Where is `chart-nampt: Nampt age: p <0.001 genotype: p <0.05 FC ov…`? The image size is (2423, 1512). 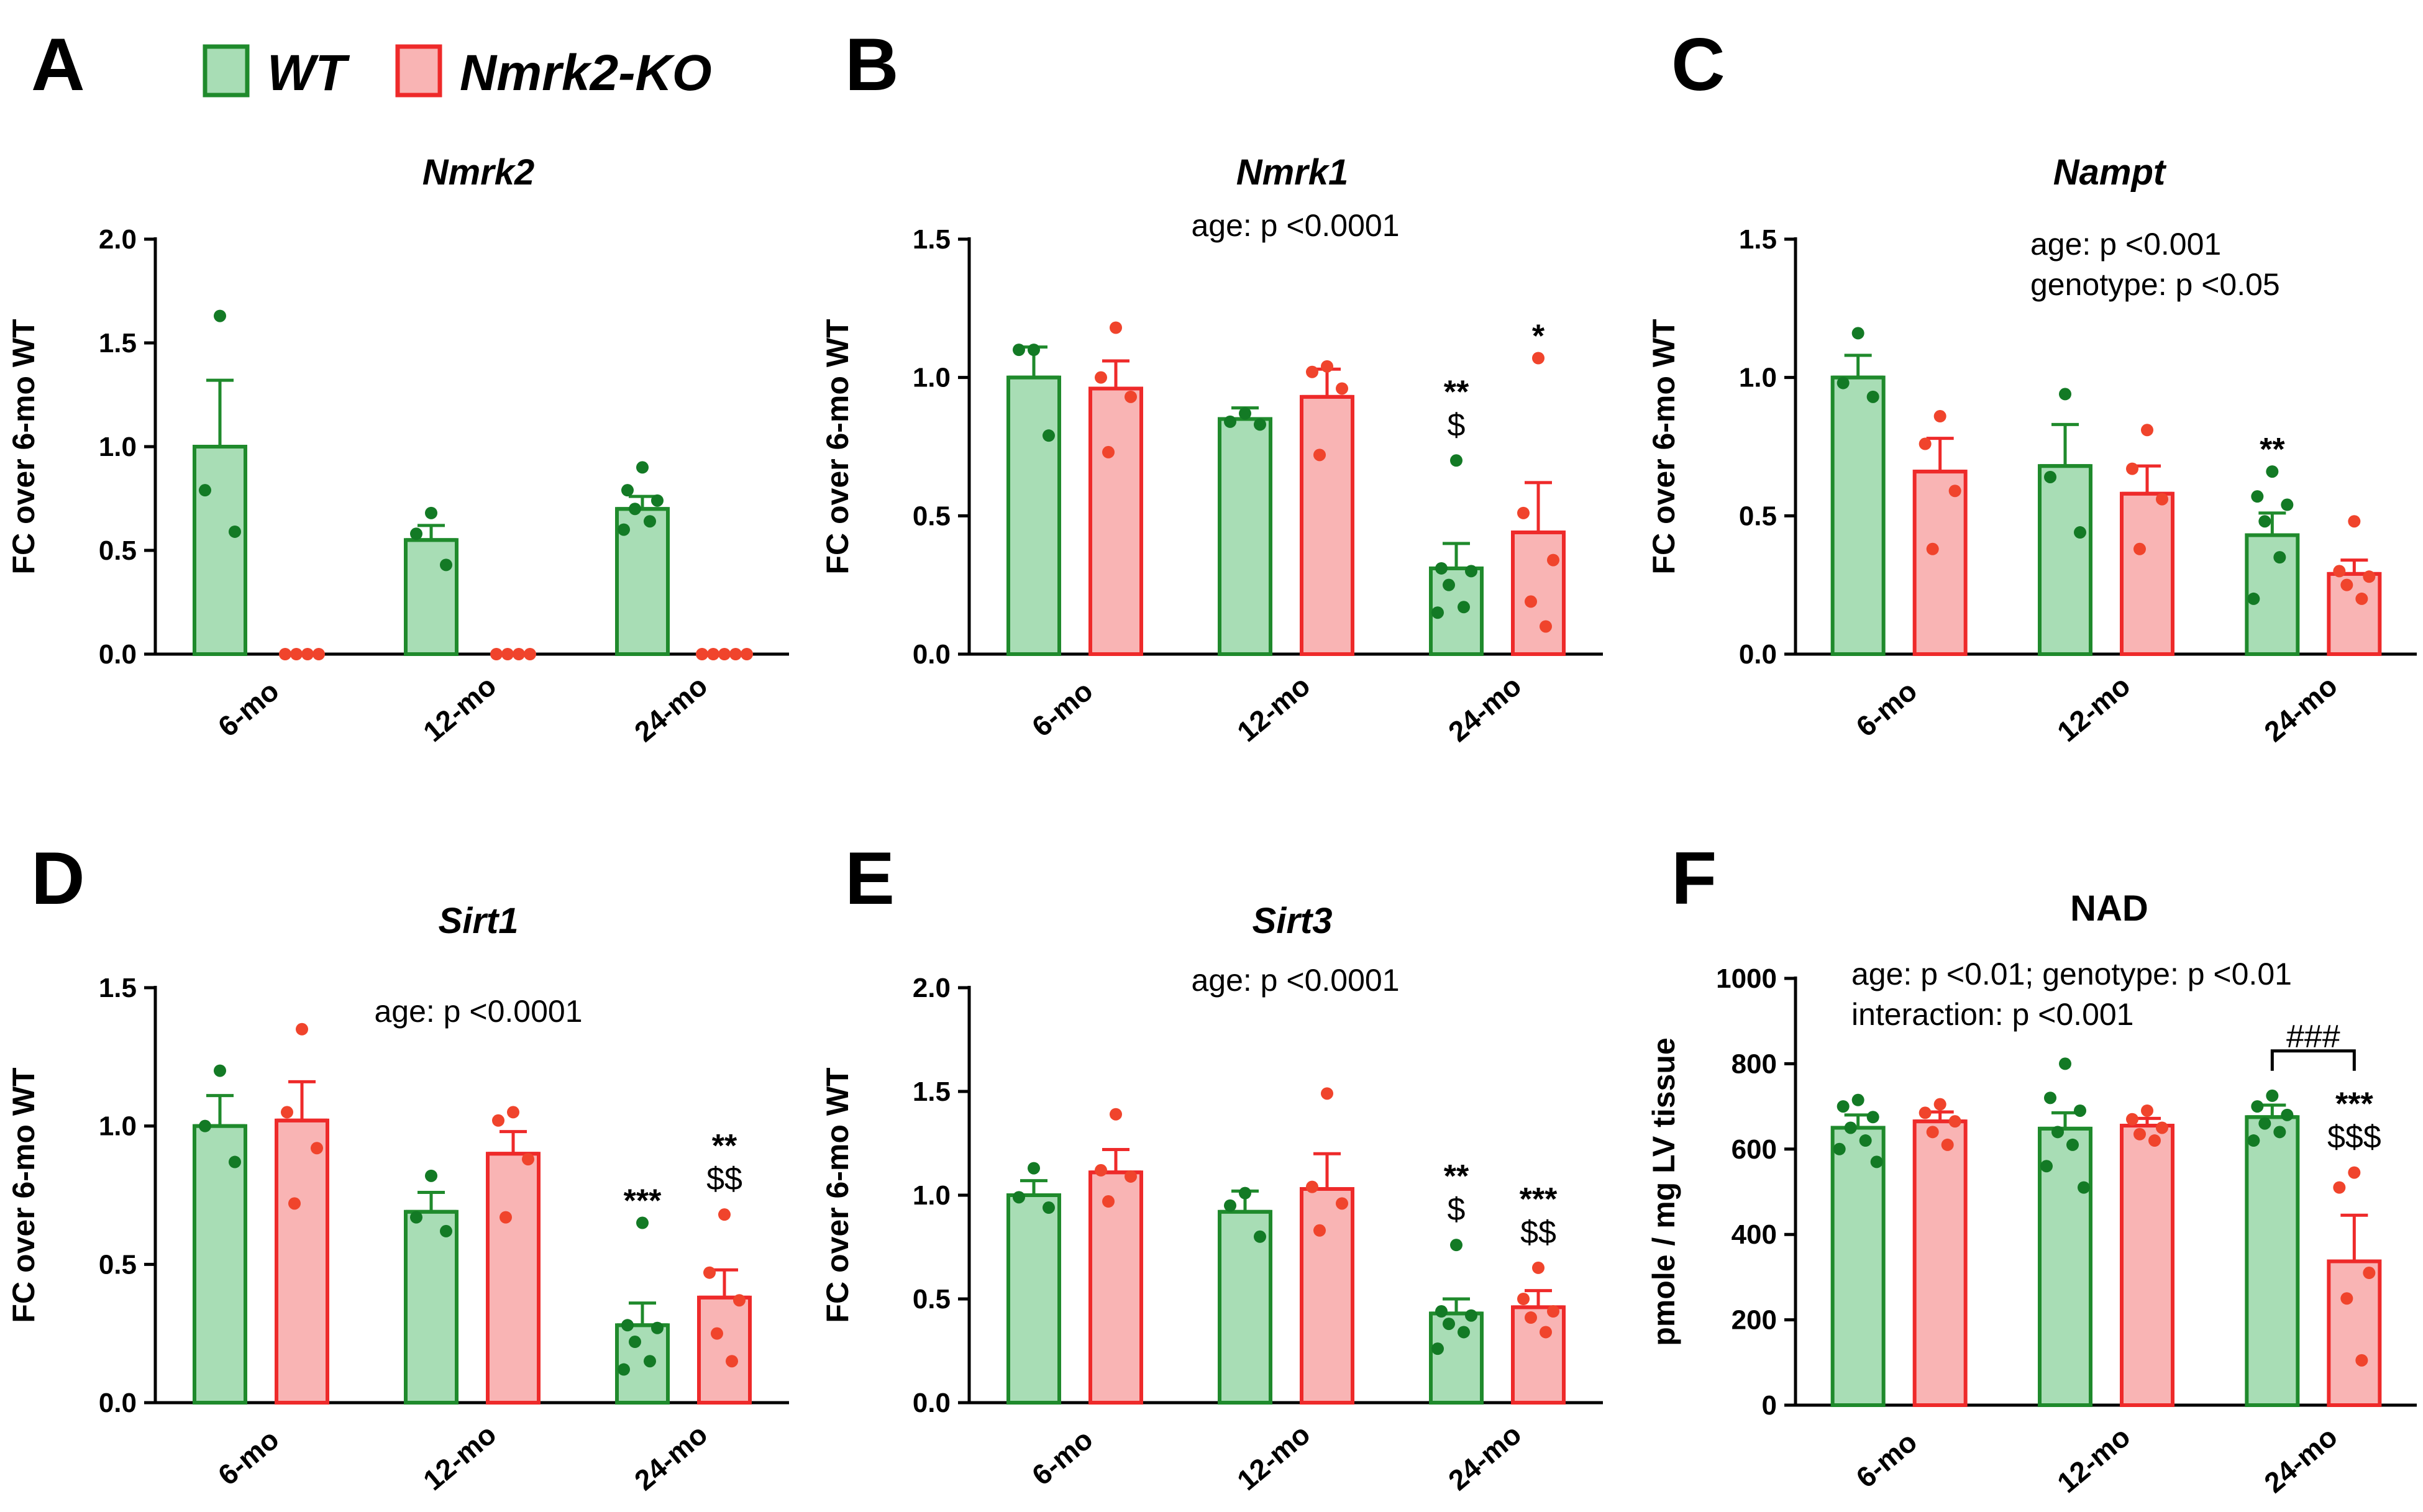 chart-nampt: Nampt age: p <0.001 genotype: p <0.05 FC ov… is located at coordinates (2031, 450).